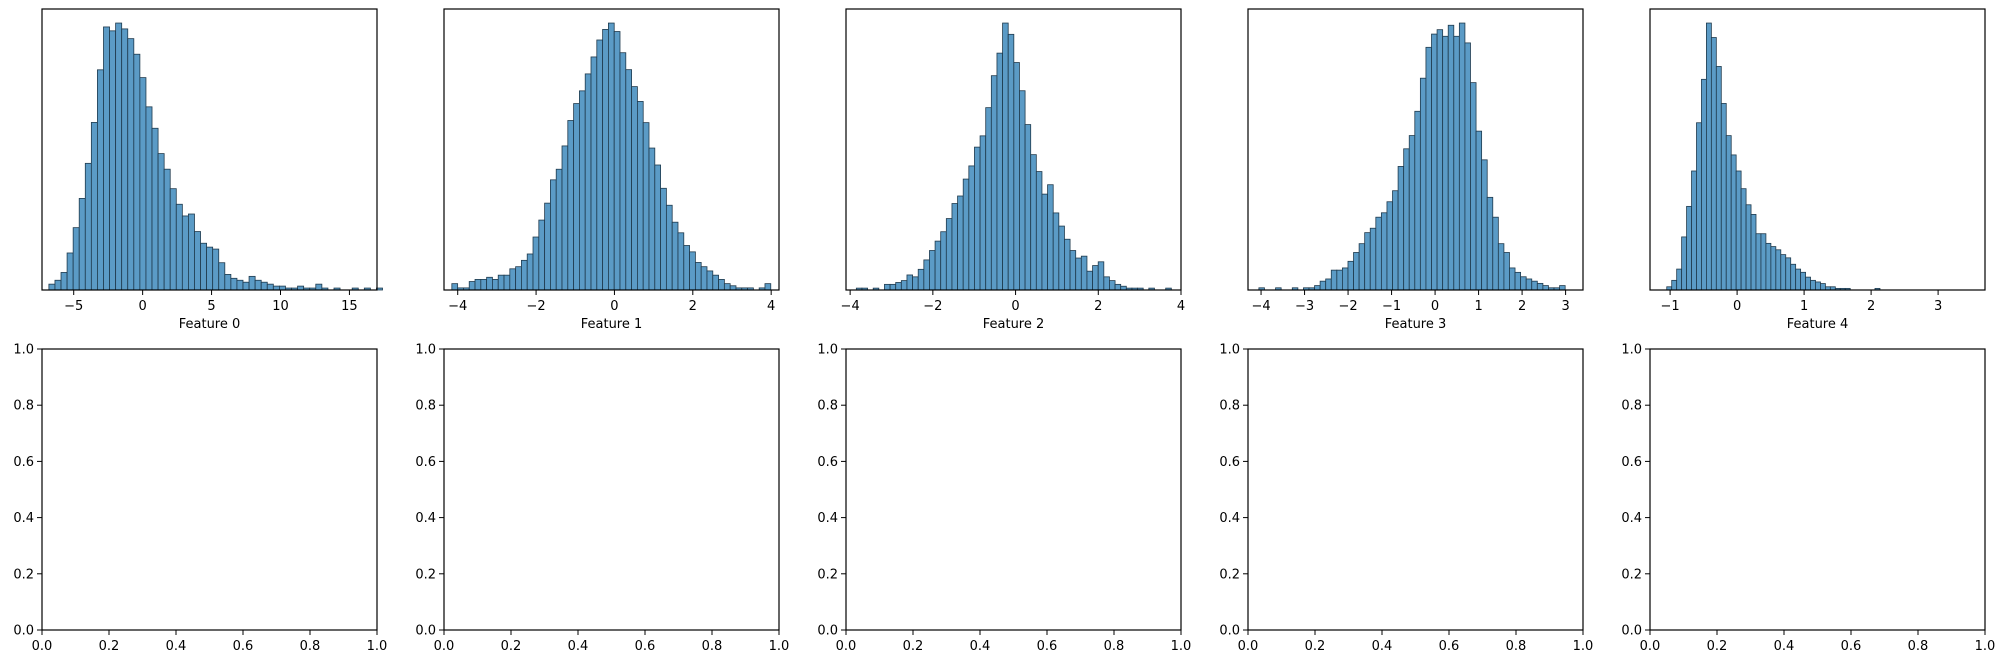 This screenshot has height=659, width=2000. Describe the element at coordinates (1181, 306) in the screenshot. I see `x-tick-label: 4` at that location.